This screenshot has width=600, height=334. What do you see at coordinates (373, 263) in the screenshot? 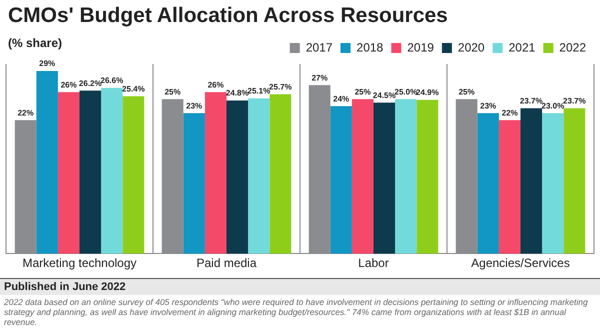
I see `x-tick-label: Labor` at bounding box center [373, 263].